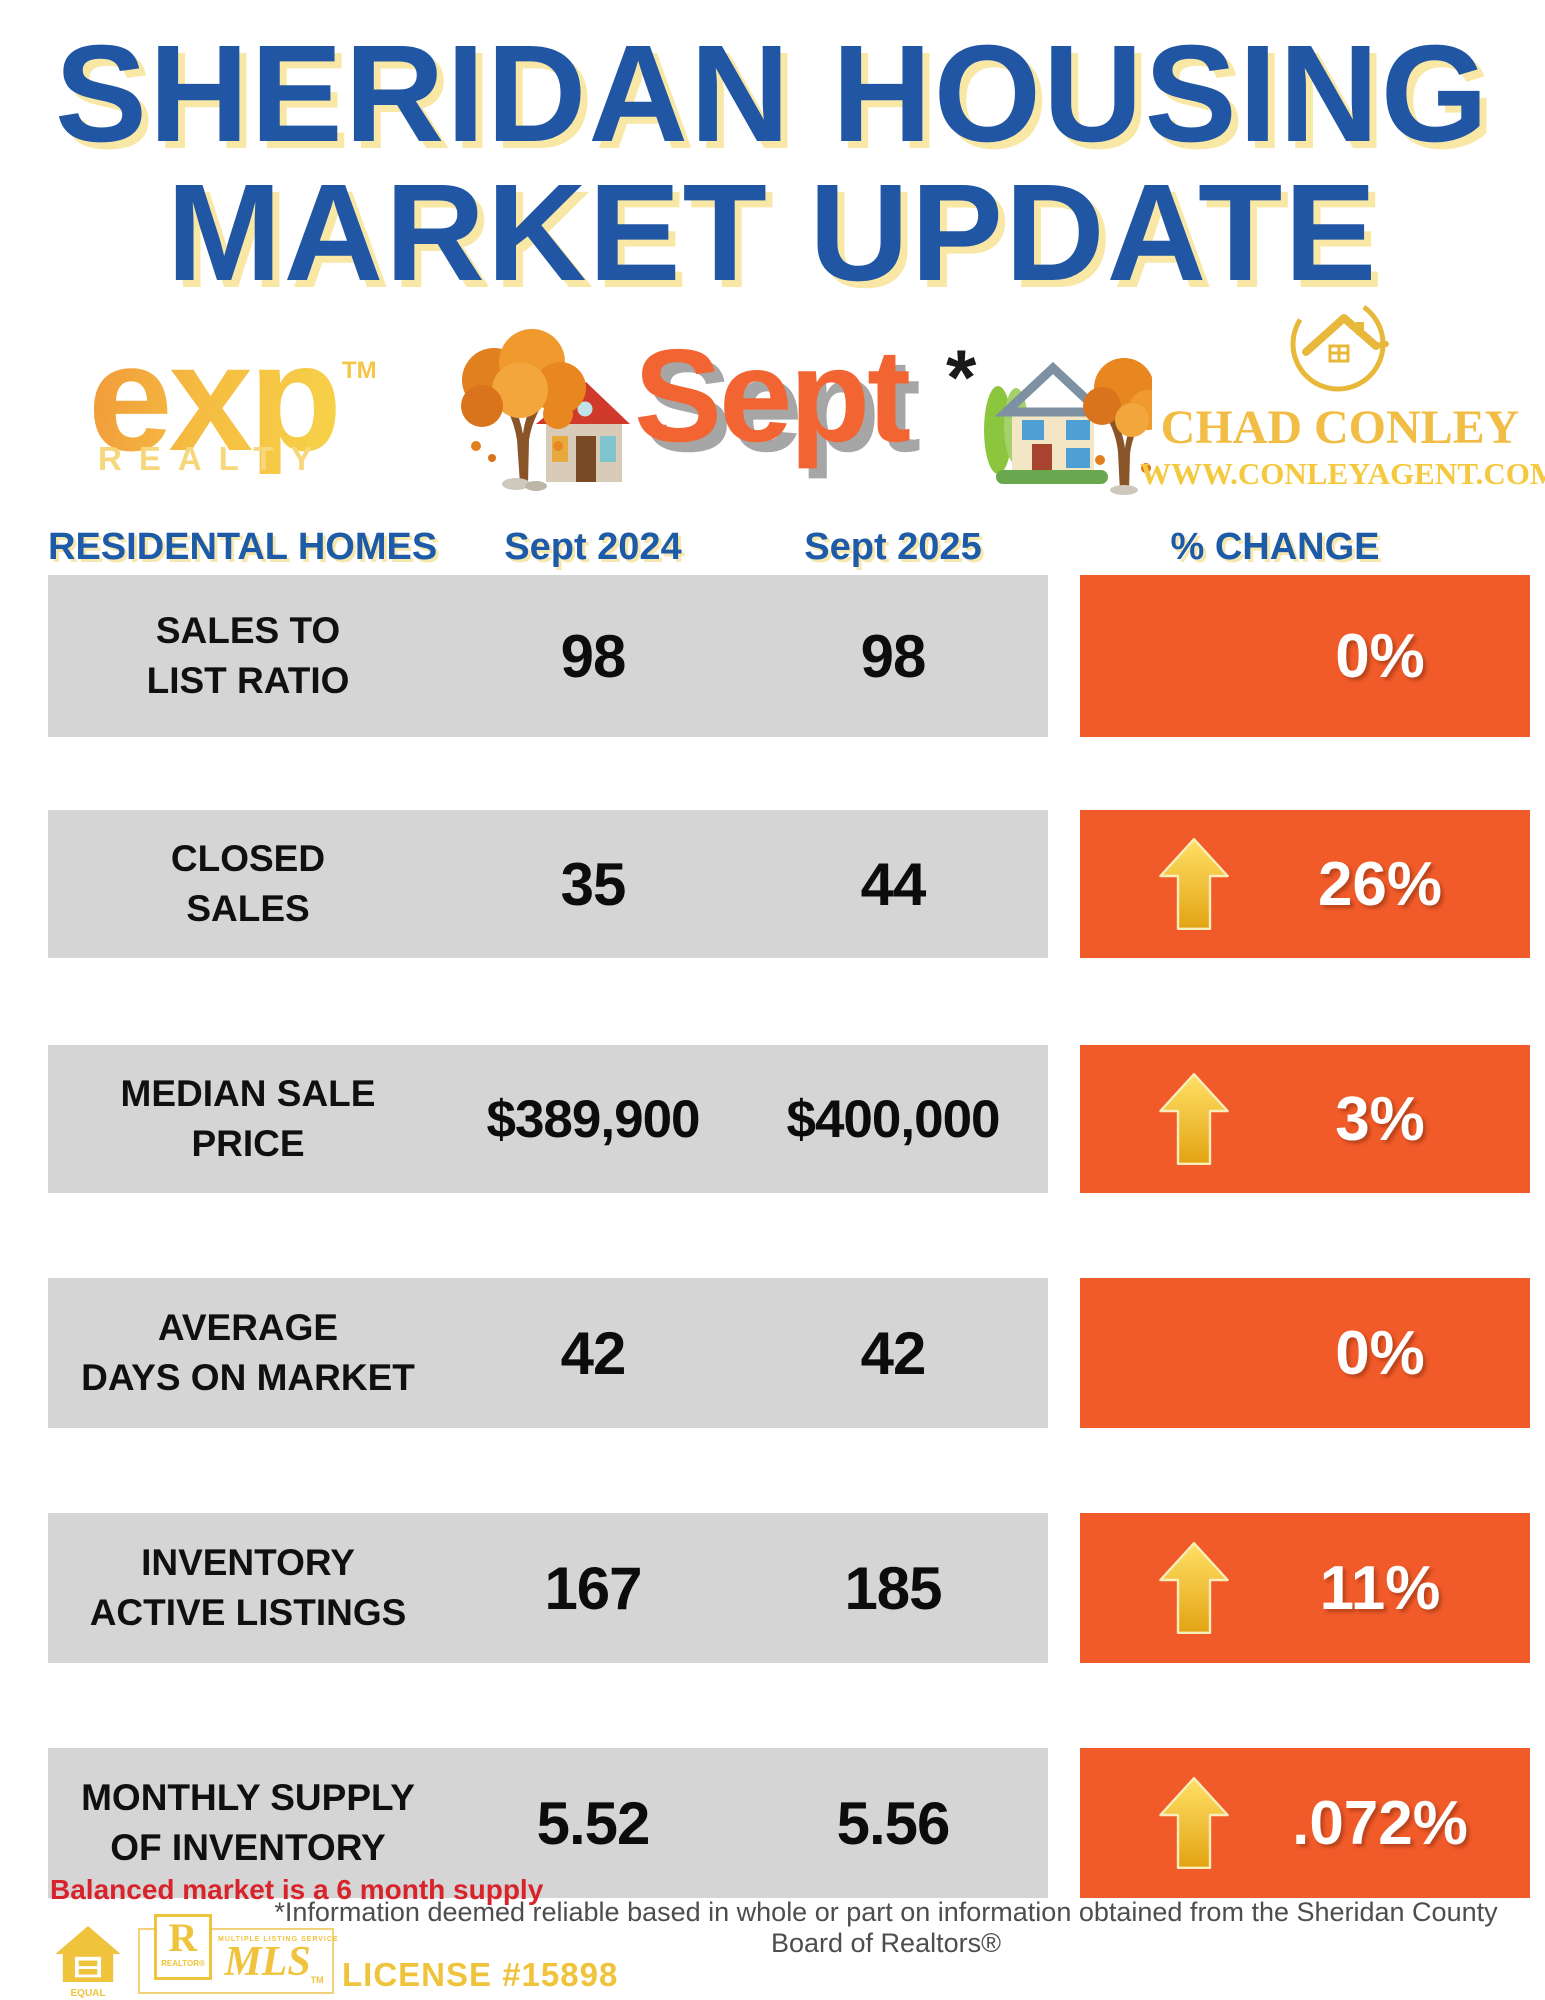  I want to click on mls-subtitle: MULTIPLE LISTING SERVICE, so click(278, 1939).